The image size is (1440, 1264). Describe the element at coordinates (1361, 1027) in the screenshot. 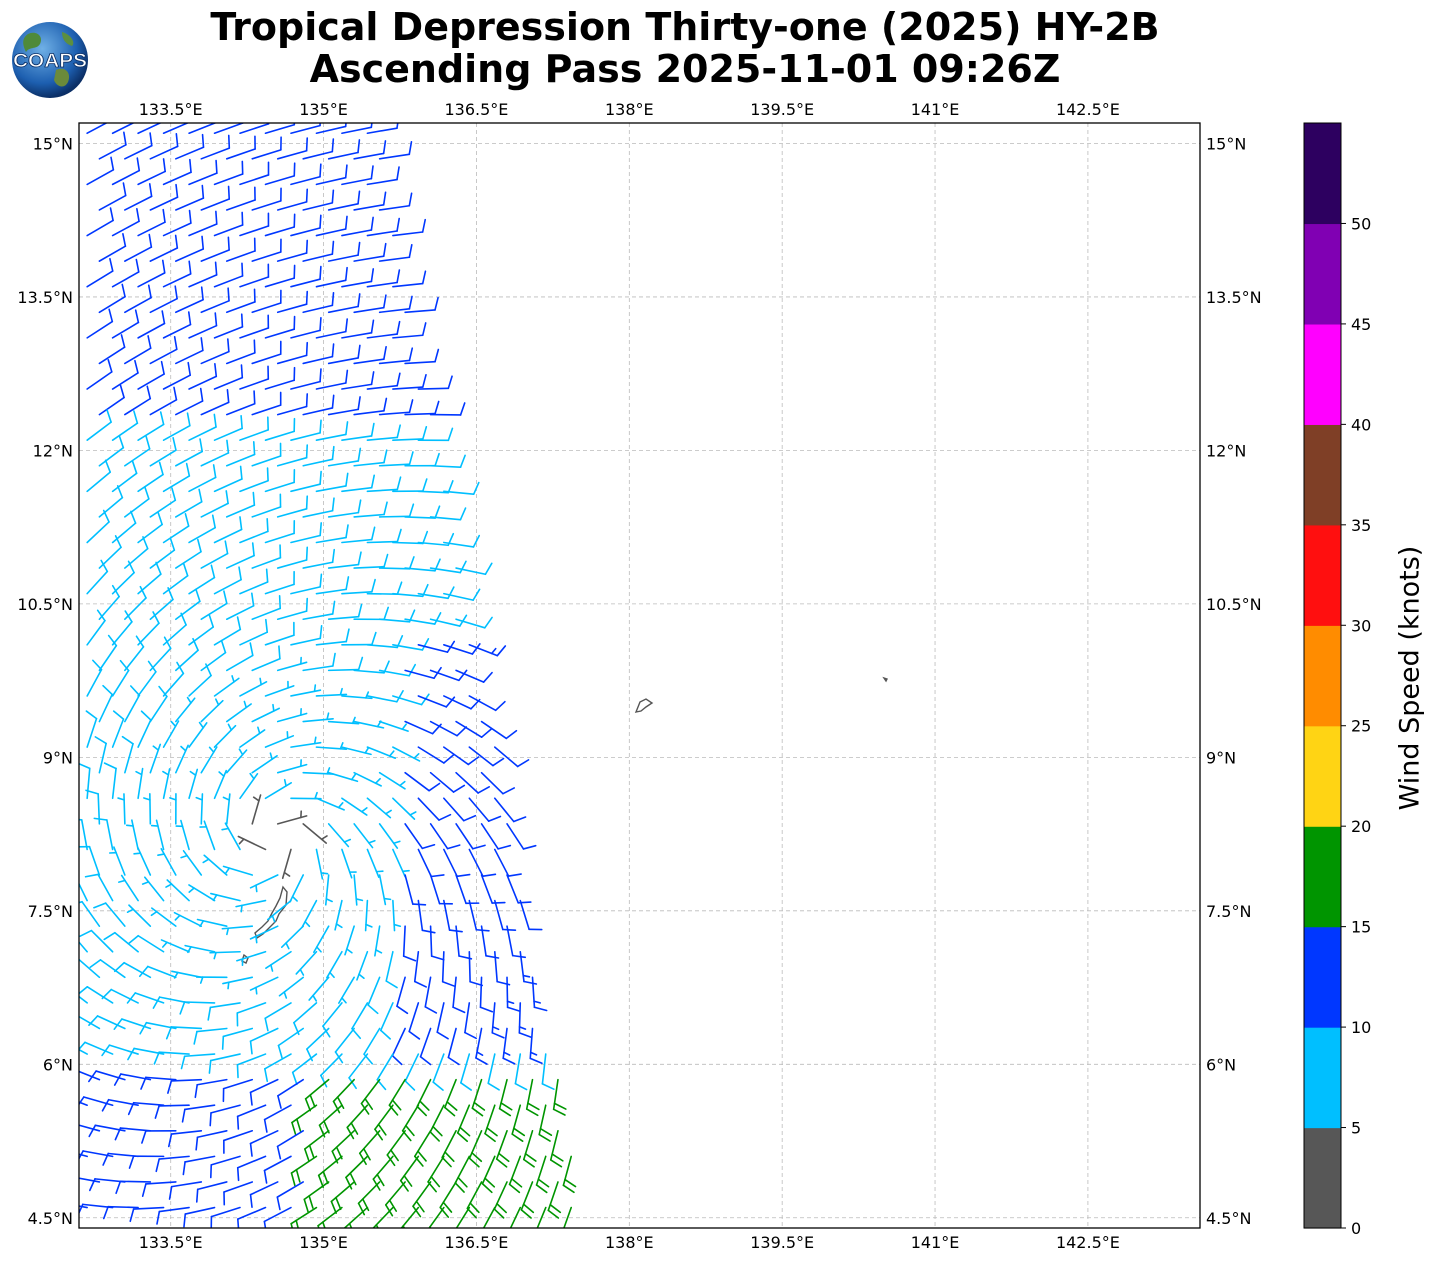

I see `colorbar-tick-label: 10` at that location.